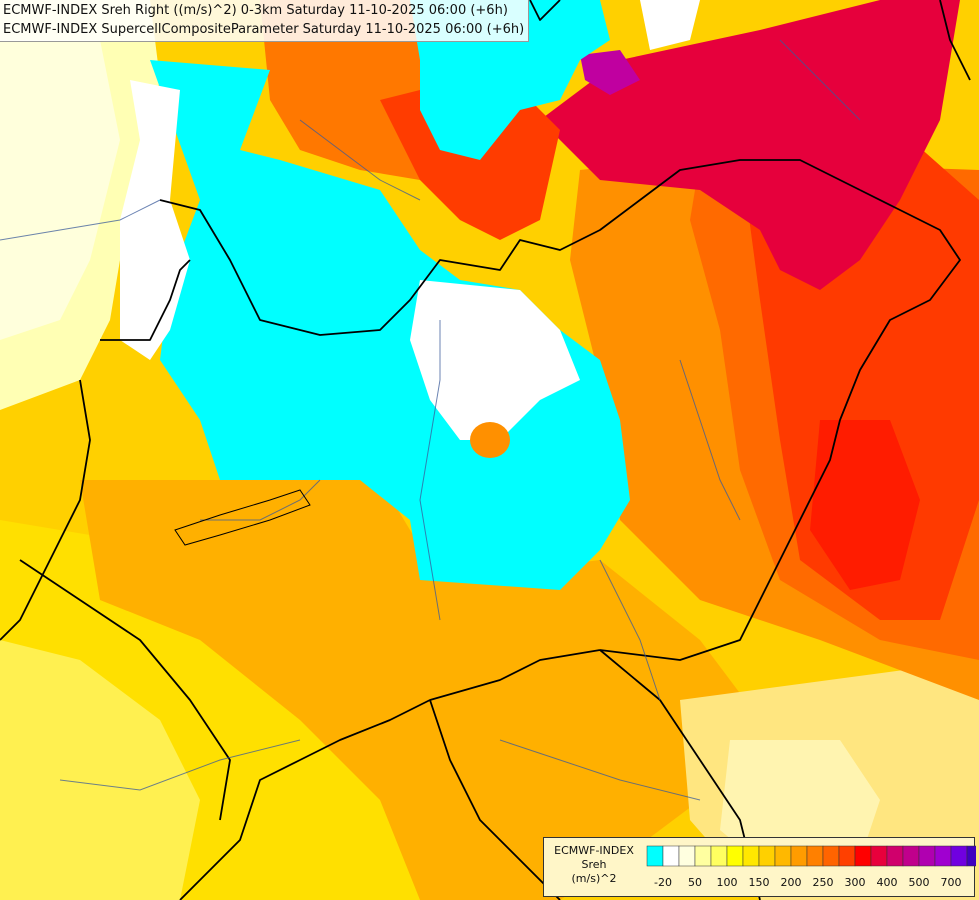 The width and height of the screenshot is (979, 900). Describe the element at coordinates (495, 360) in the screenshot. I see `field-white-central` at that location.